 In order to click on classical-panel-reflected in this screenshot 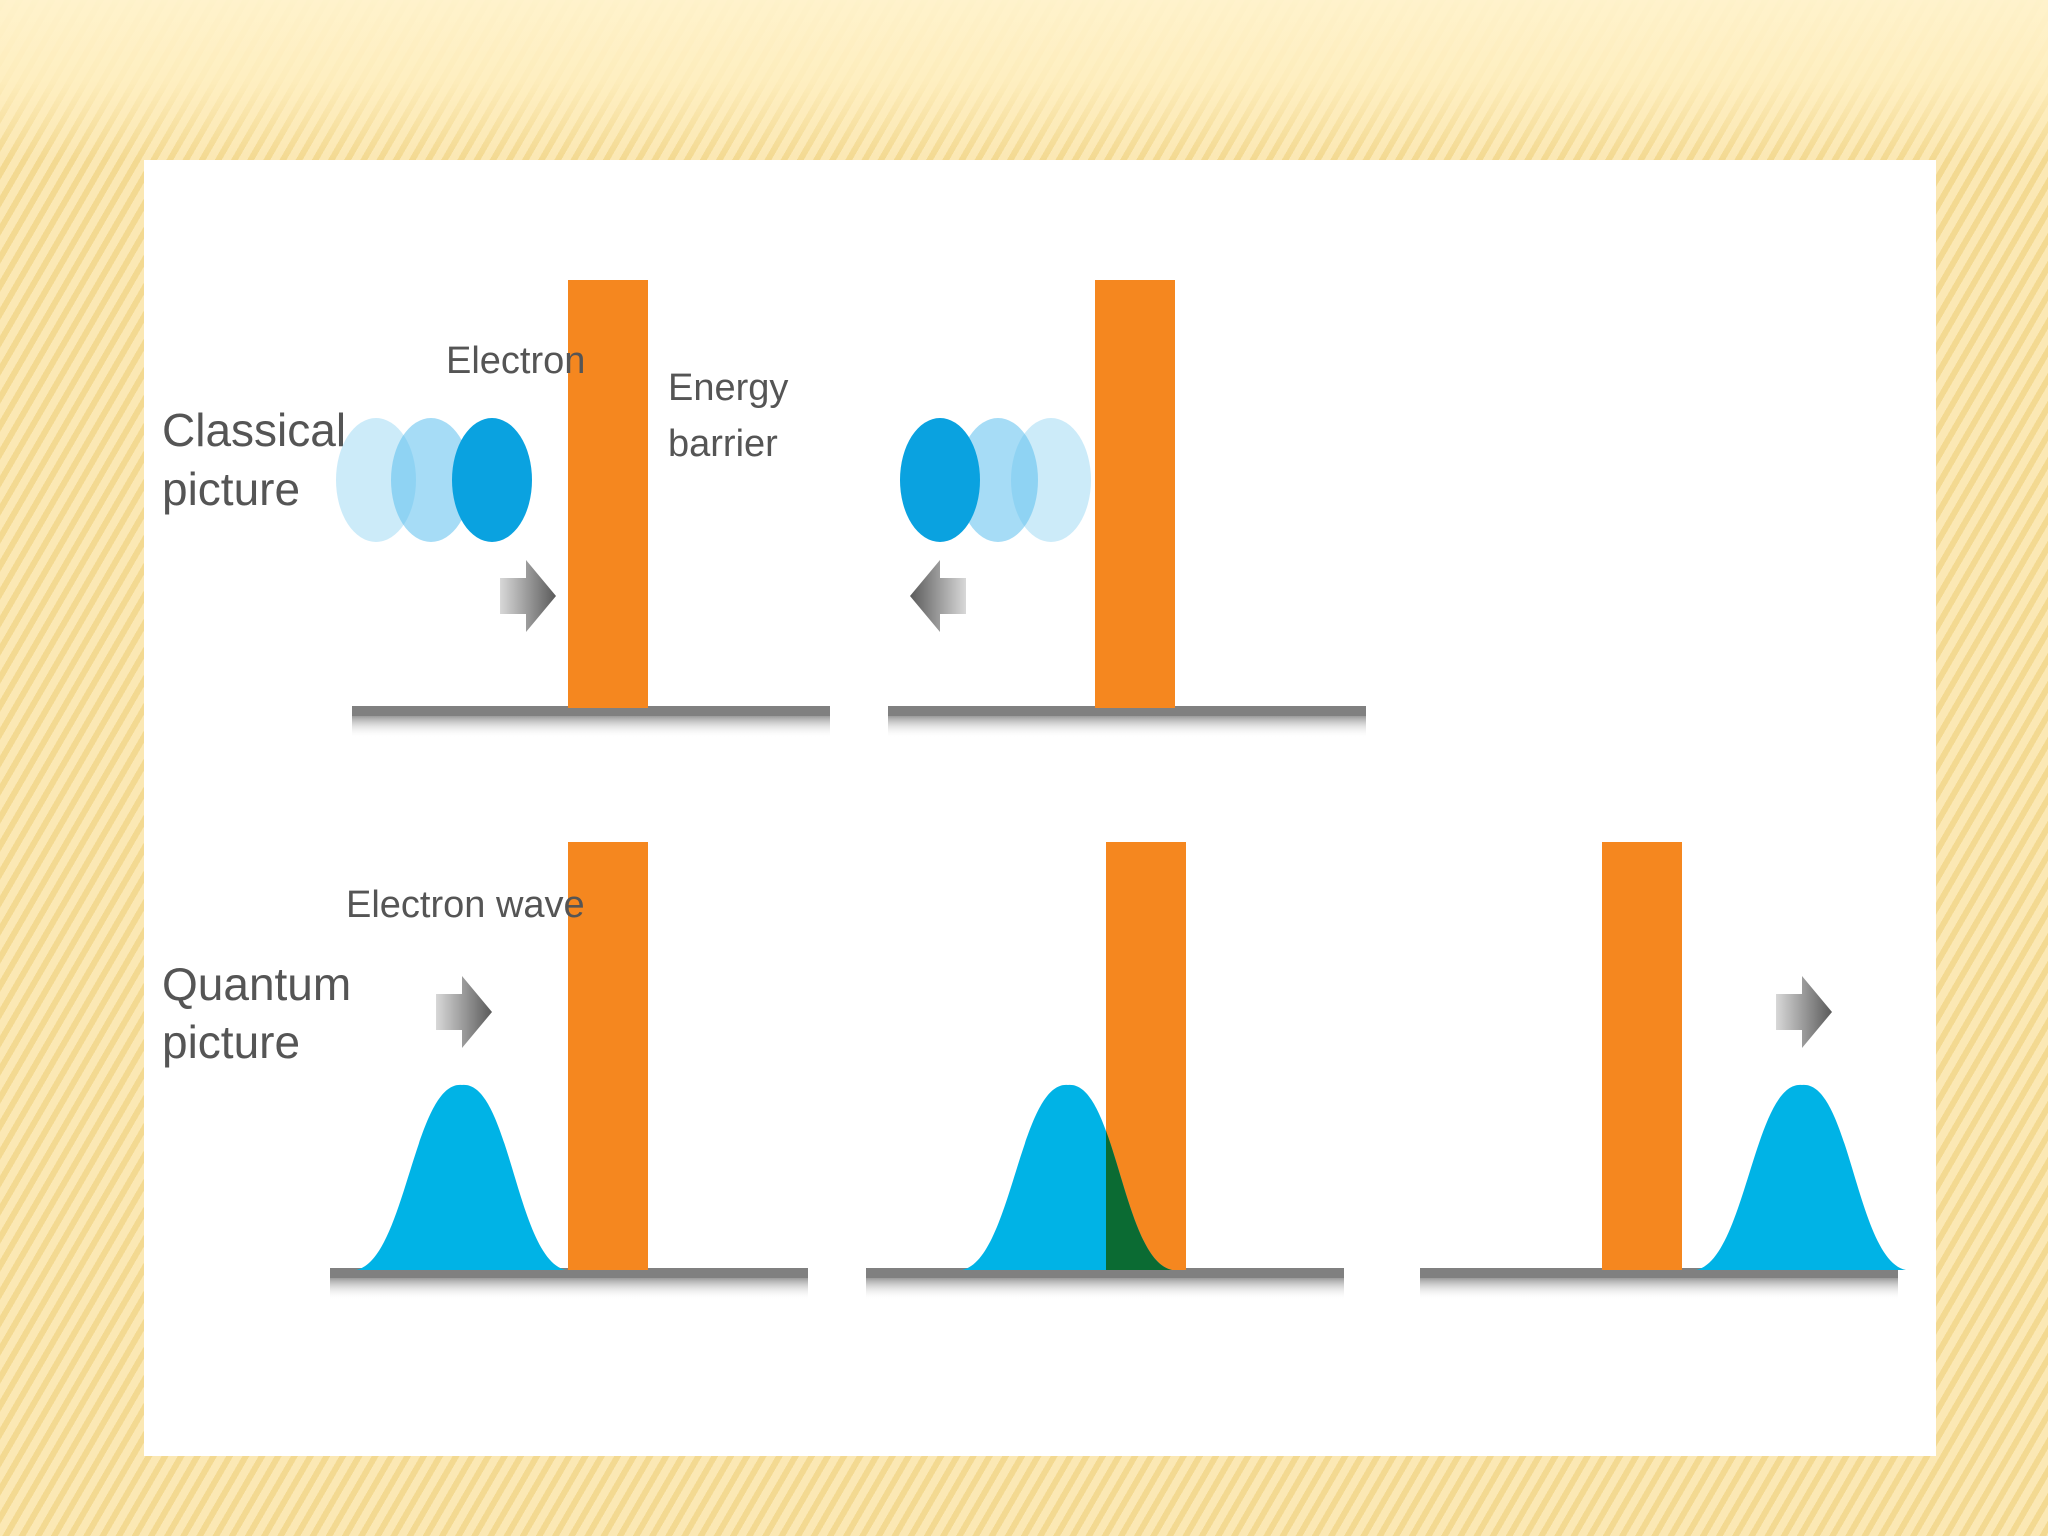, I will do `click(1127, 509)`.